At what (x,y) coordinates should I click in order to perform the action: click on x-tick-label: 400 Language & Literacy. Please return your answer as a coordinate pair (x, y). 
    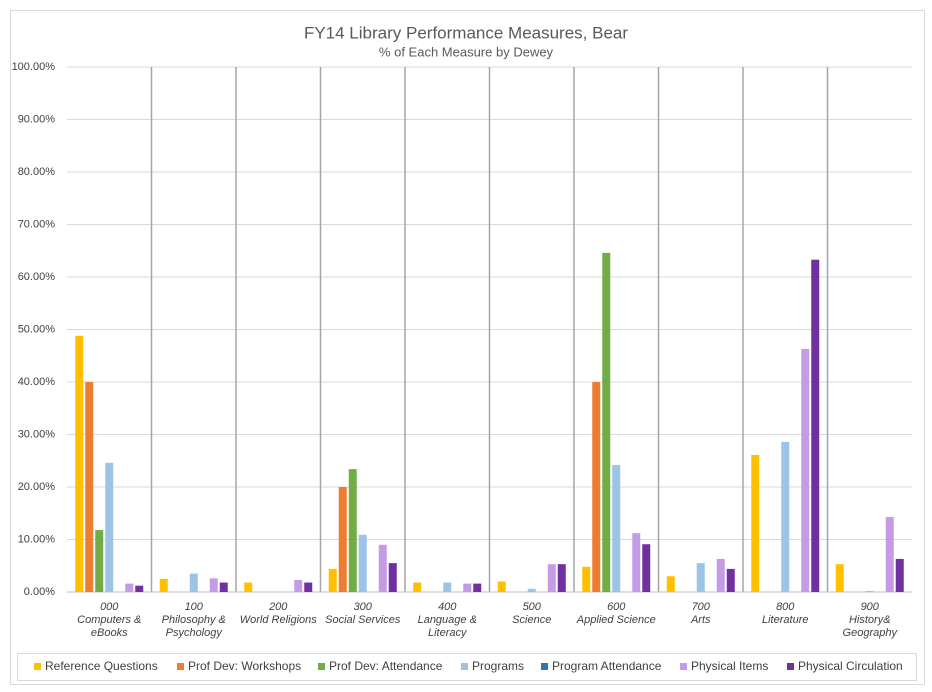
    Looking at the image, I should click on (447, 620).